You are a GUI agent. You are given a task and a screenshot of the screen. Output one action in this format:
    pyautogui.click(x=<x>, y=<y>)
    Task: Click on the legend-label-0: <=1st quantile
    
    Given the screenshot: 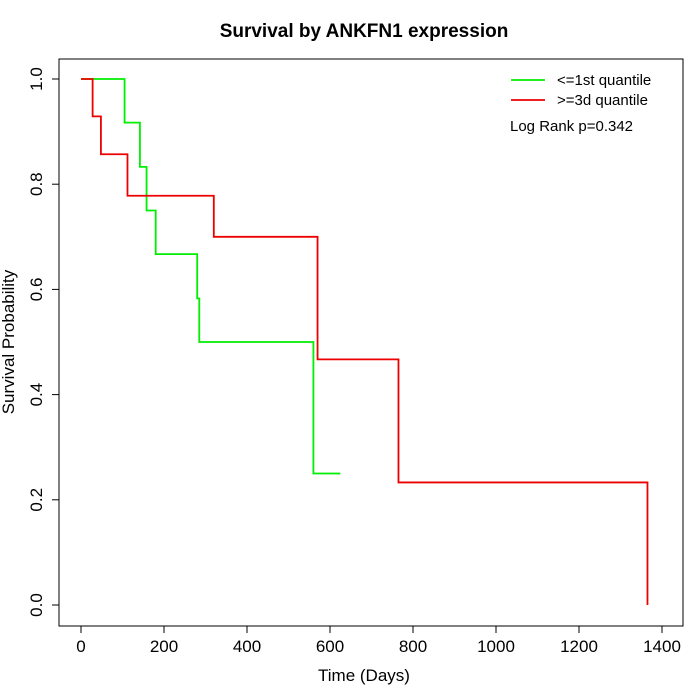 What is the action you would take?
    pyautogui.click(x=604, y=80)
    